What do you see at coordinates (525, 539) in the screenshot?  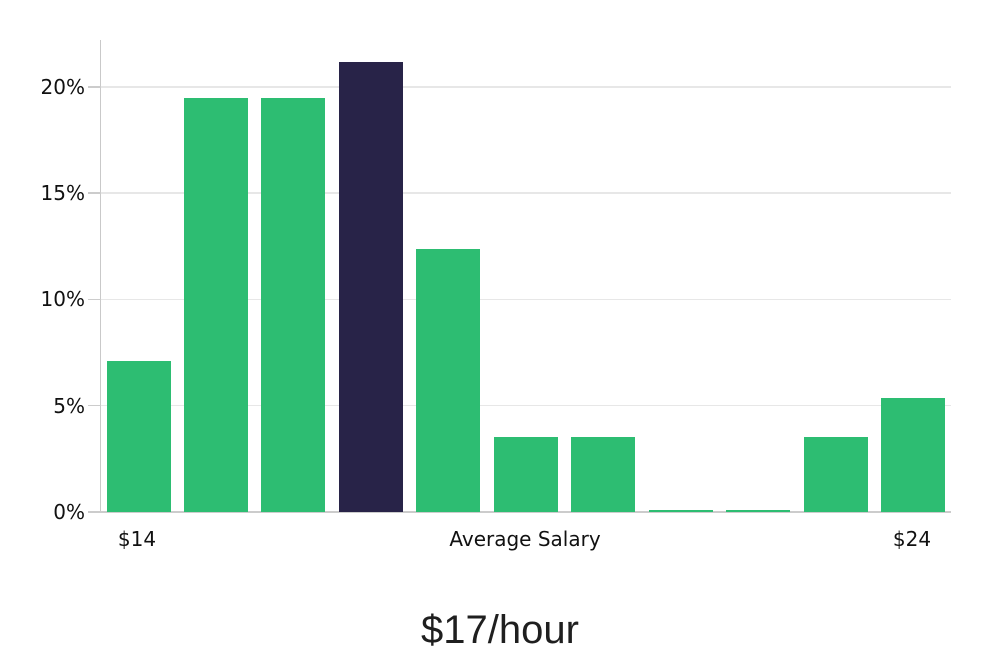 I see `x-axis-label: Average Salary` at bounding box center [525, 539].